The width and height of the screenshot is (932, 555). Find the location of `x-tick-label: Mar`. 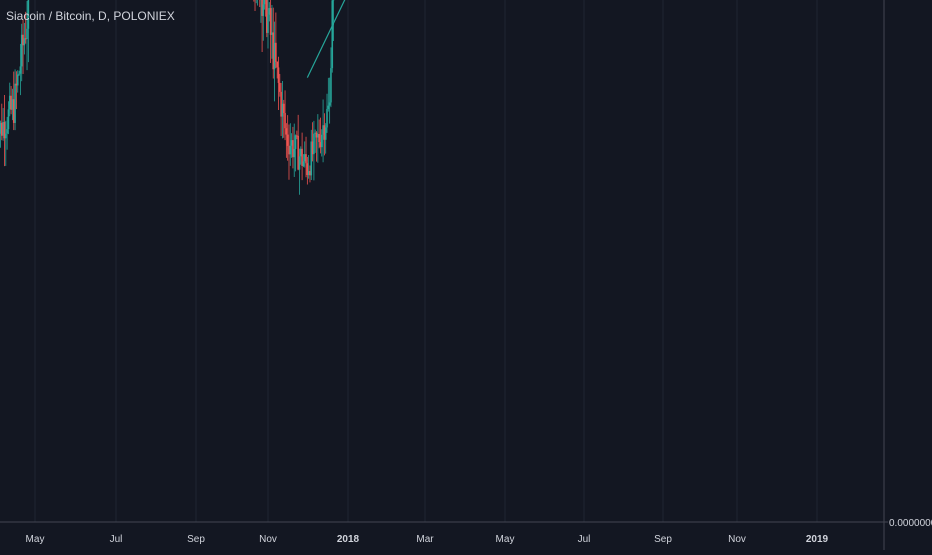

x-tick-label: Mar is located at coordinates (425, 539).